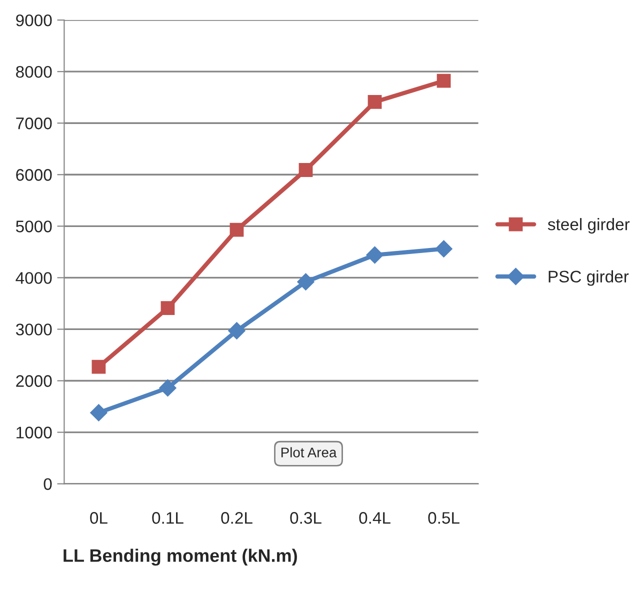  I want to click on y-tick-label: 7000, so click(34, 124).